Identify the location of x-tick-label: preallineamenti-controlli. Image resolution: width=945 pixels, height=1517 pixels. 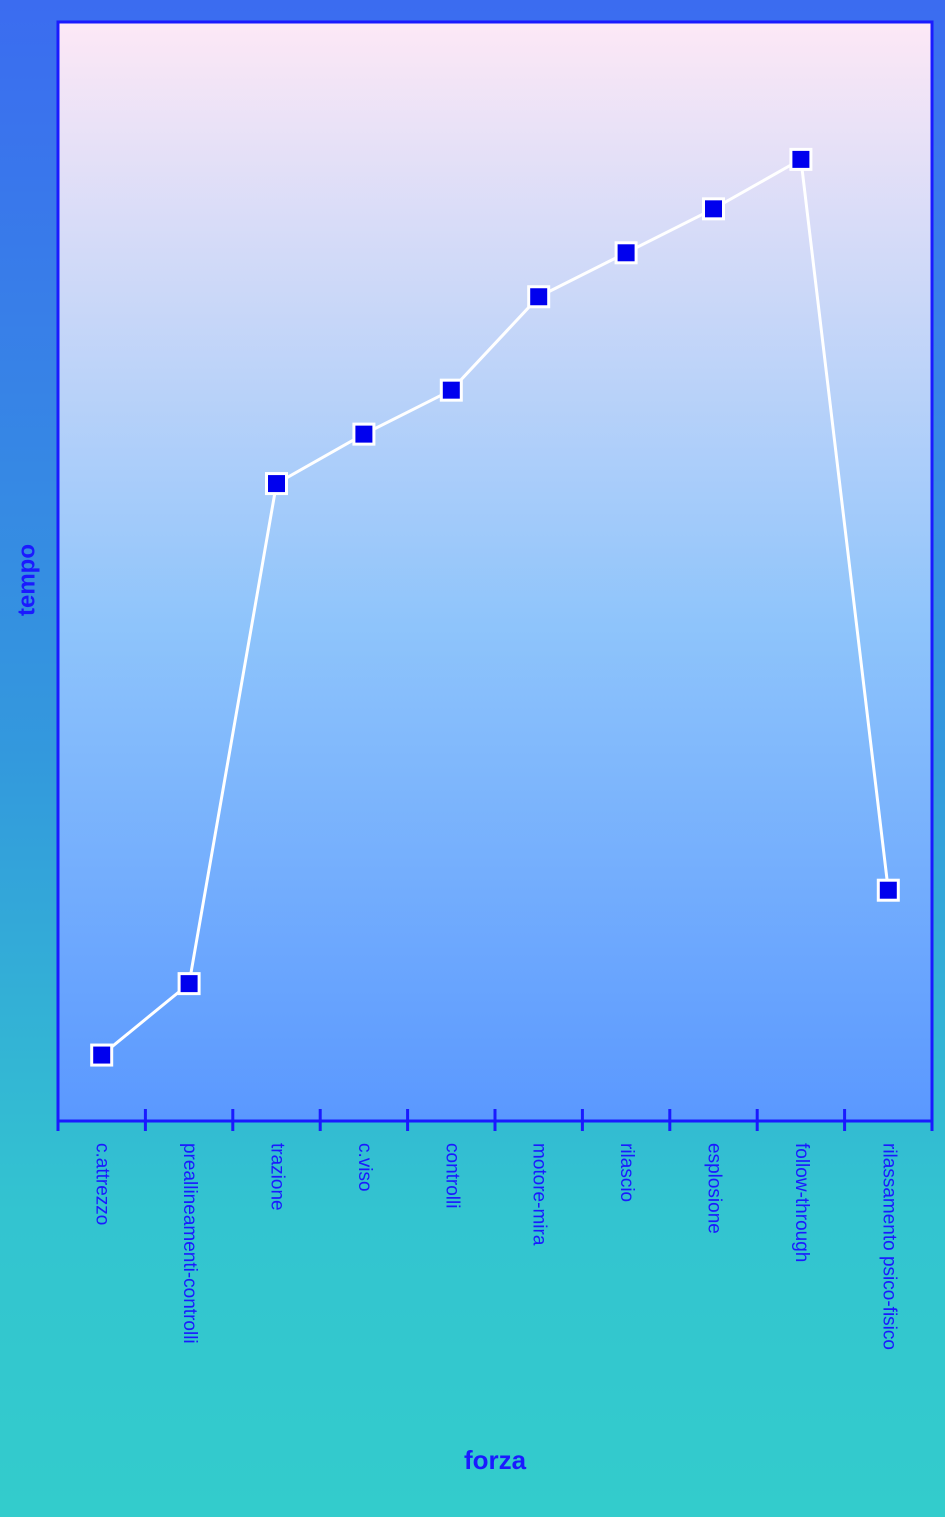
(189, 1243).